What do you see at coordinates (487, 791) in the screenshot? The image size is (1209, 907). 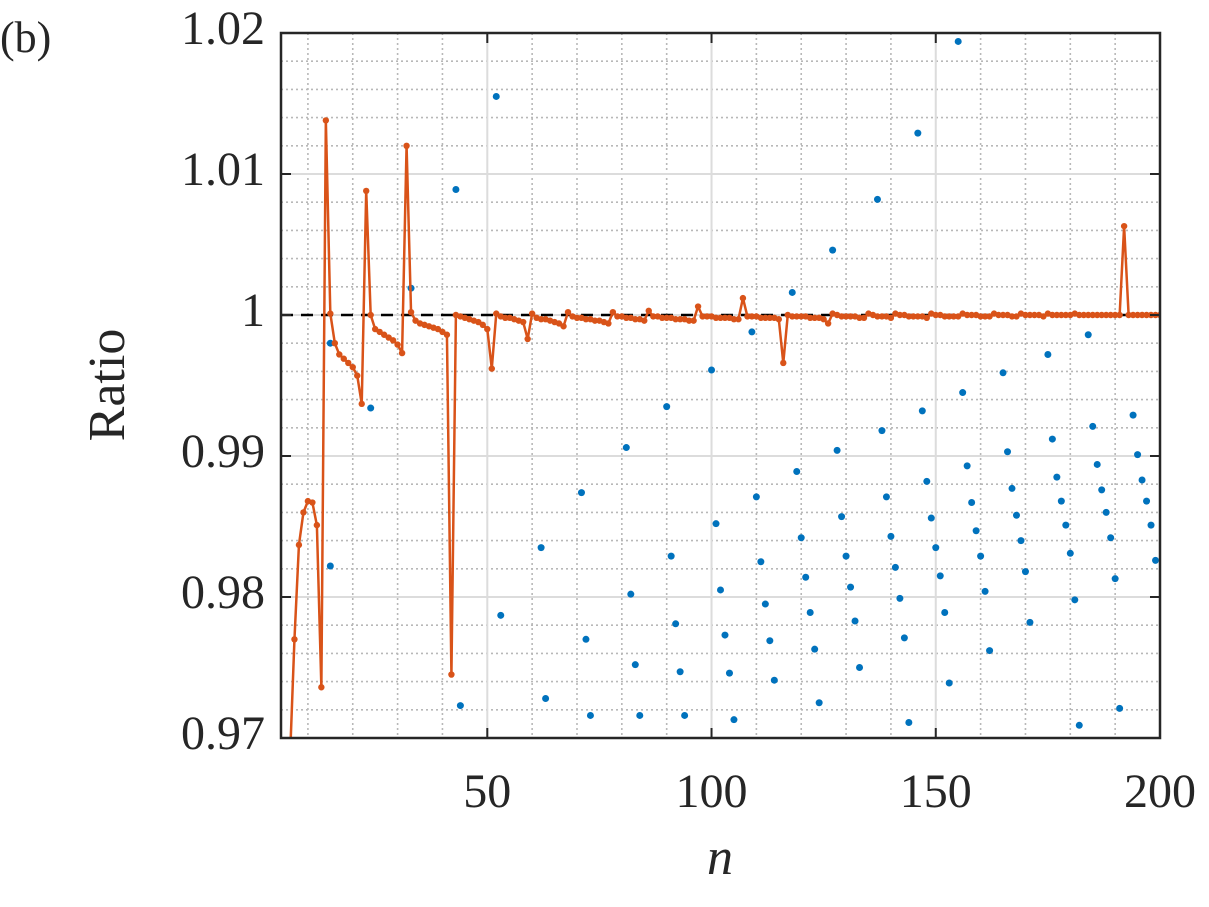 I see `x-tick-label: 50` at bounding box center [487, 791].